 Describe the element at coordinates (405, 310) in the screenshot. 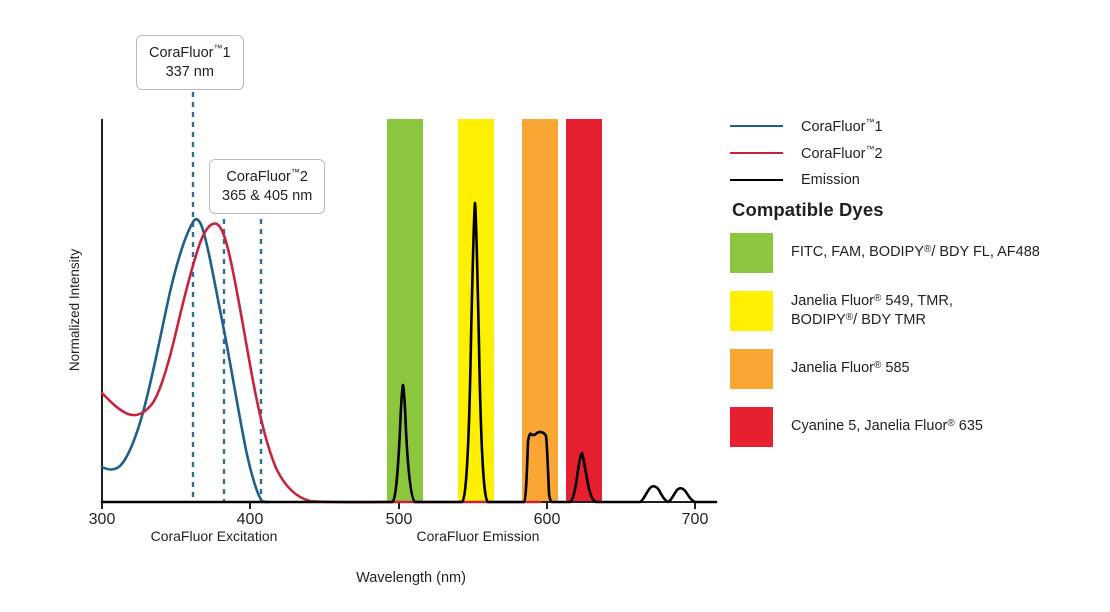

I see `band-green` at that location.